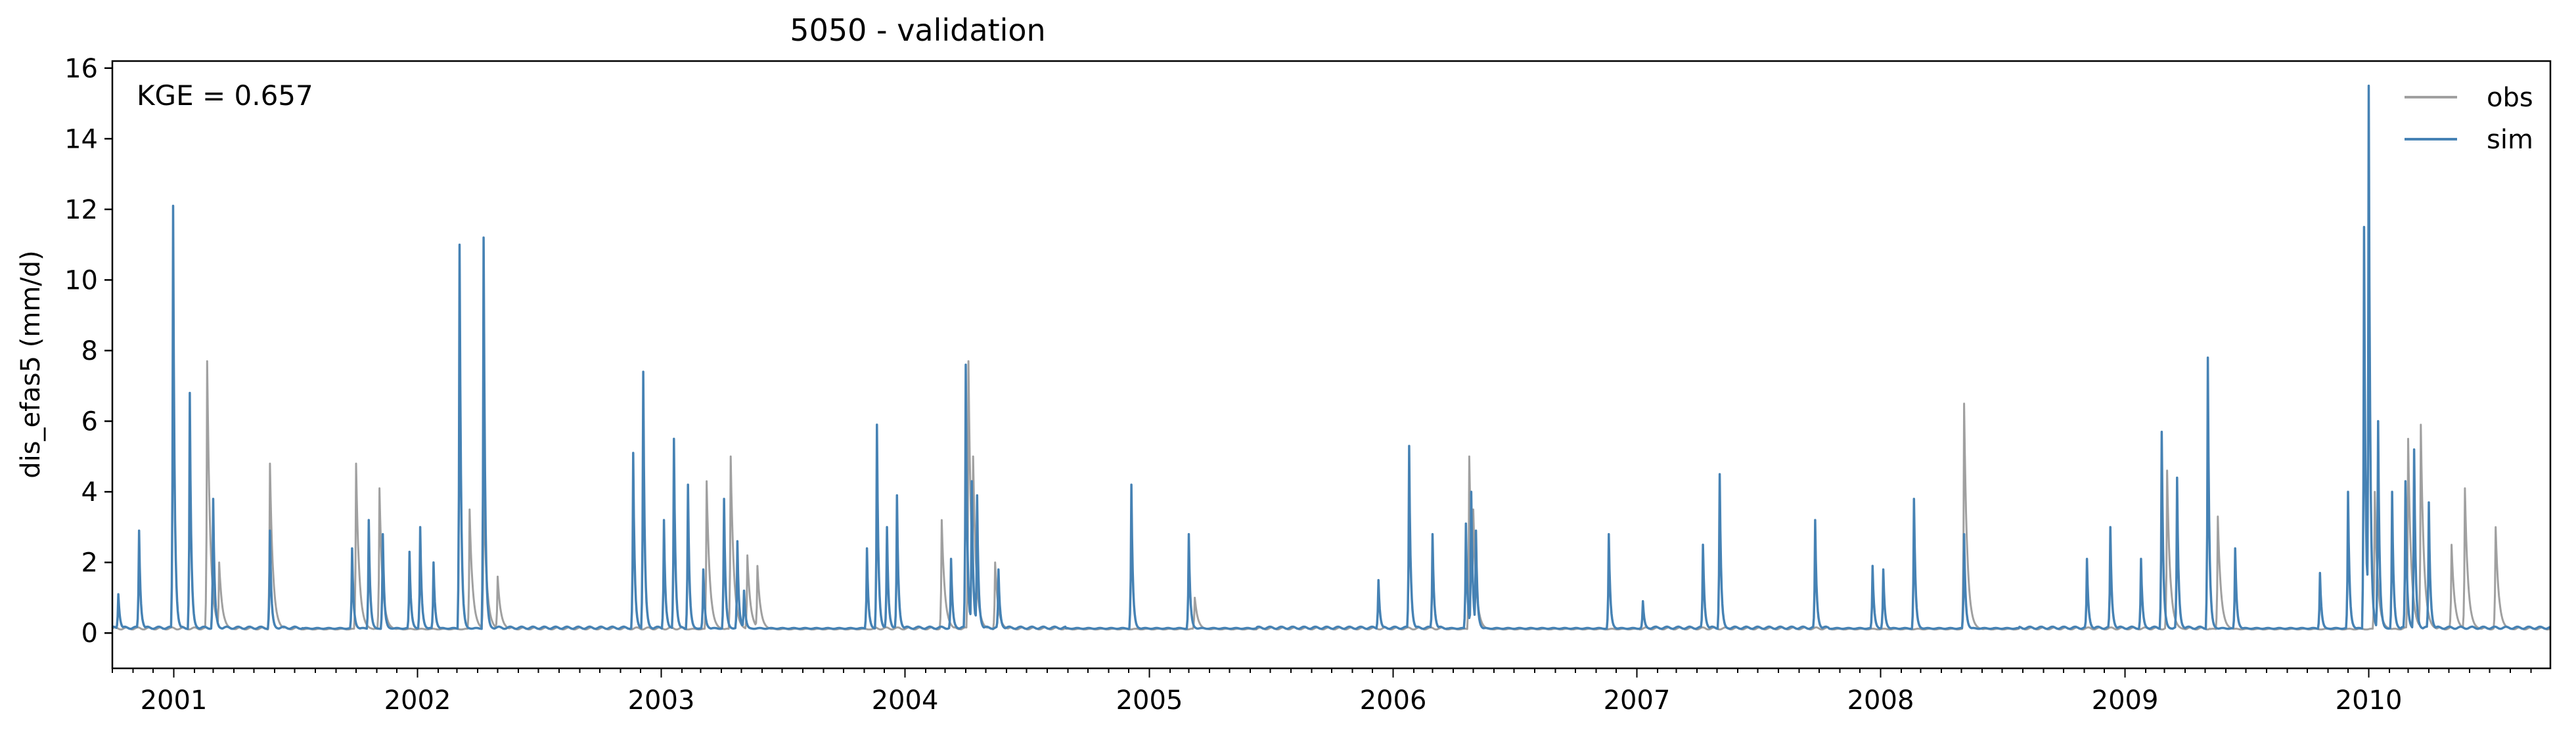 Image resolution: width=2576 pixels, height=734 pixels. Describe the element at coordinates (905, 700) in the screenshot. I see `x-tick-label: 2004` at that location.